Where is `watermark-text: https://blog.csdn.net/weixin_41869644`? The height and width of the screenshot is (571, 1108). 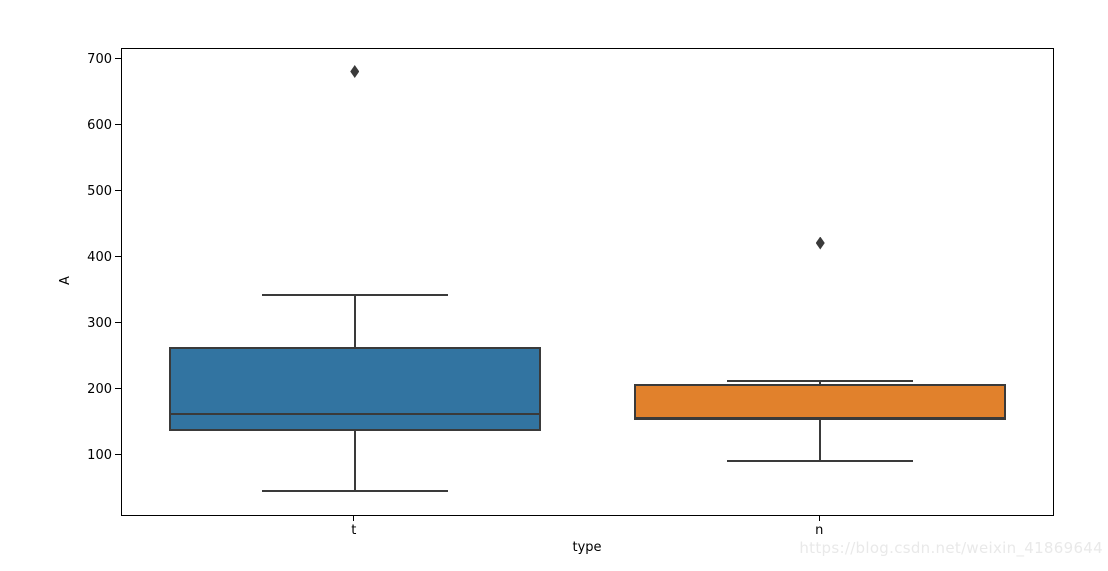
watermark-text: https://blog.csdn.net/weixin_41869644 is located at coordinates (951, 548).